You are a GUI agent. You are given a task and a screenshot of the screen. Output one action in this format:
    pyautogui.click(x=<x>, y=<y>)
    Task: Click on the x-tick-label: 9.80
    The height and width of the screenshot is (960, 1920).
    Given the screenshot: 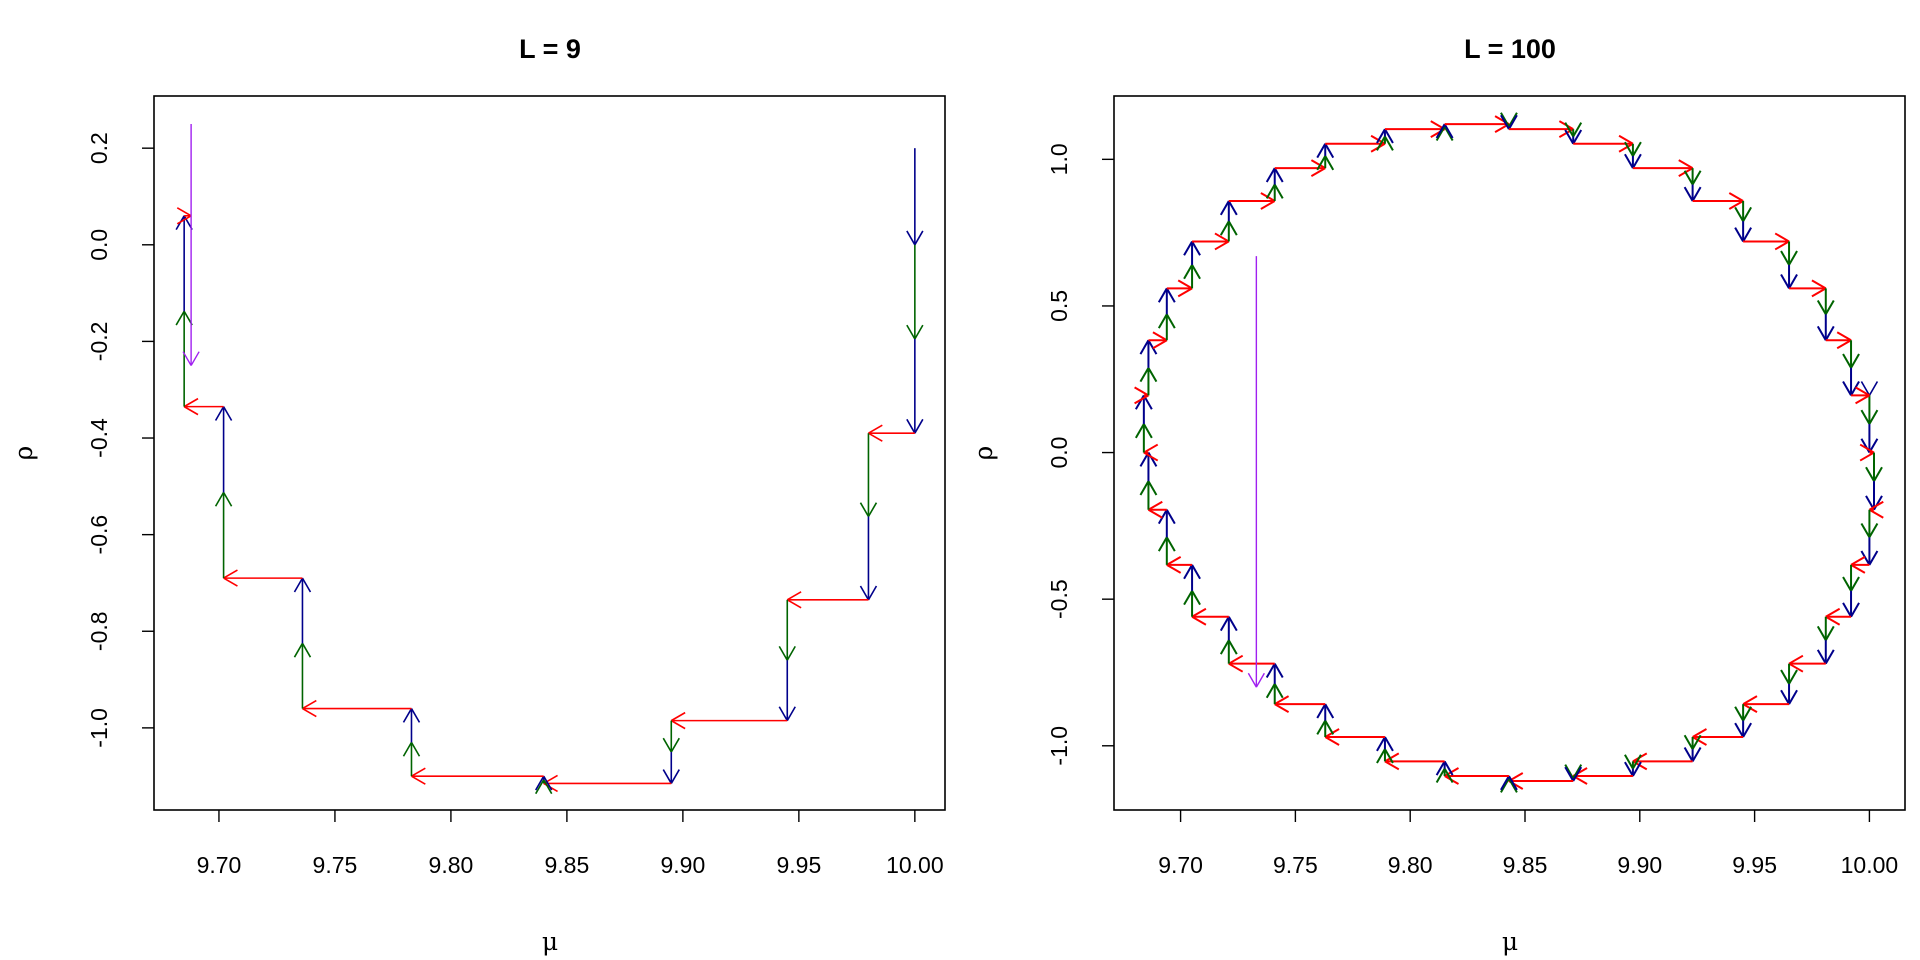 What is the action you would take?
    pyautogui.click(x=451, y=865)
    